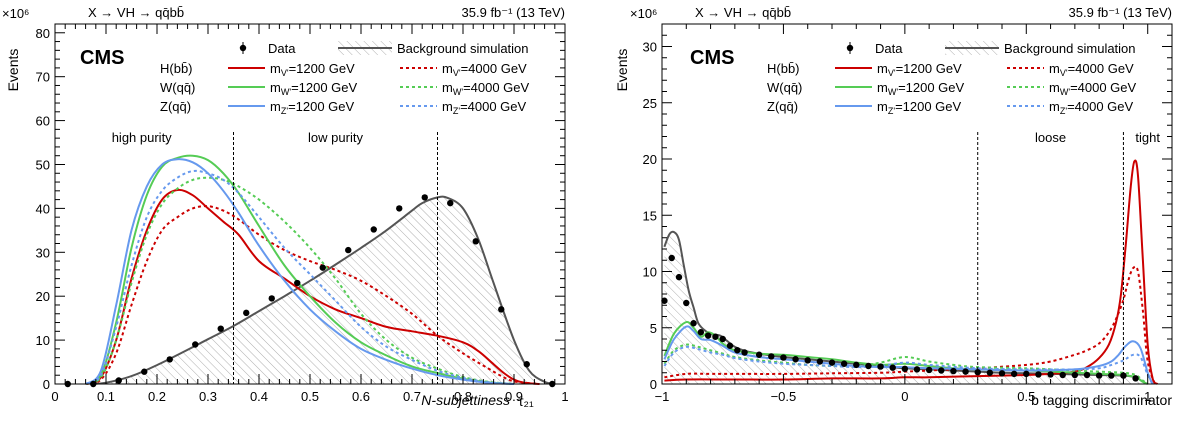 This screenshot has height=430, width=1182. Describe the element at coordinates (622, 70) in the screenshot. I see `y-axis-label: Events` at that location.